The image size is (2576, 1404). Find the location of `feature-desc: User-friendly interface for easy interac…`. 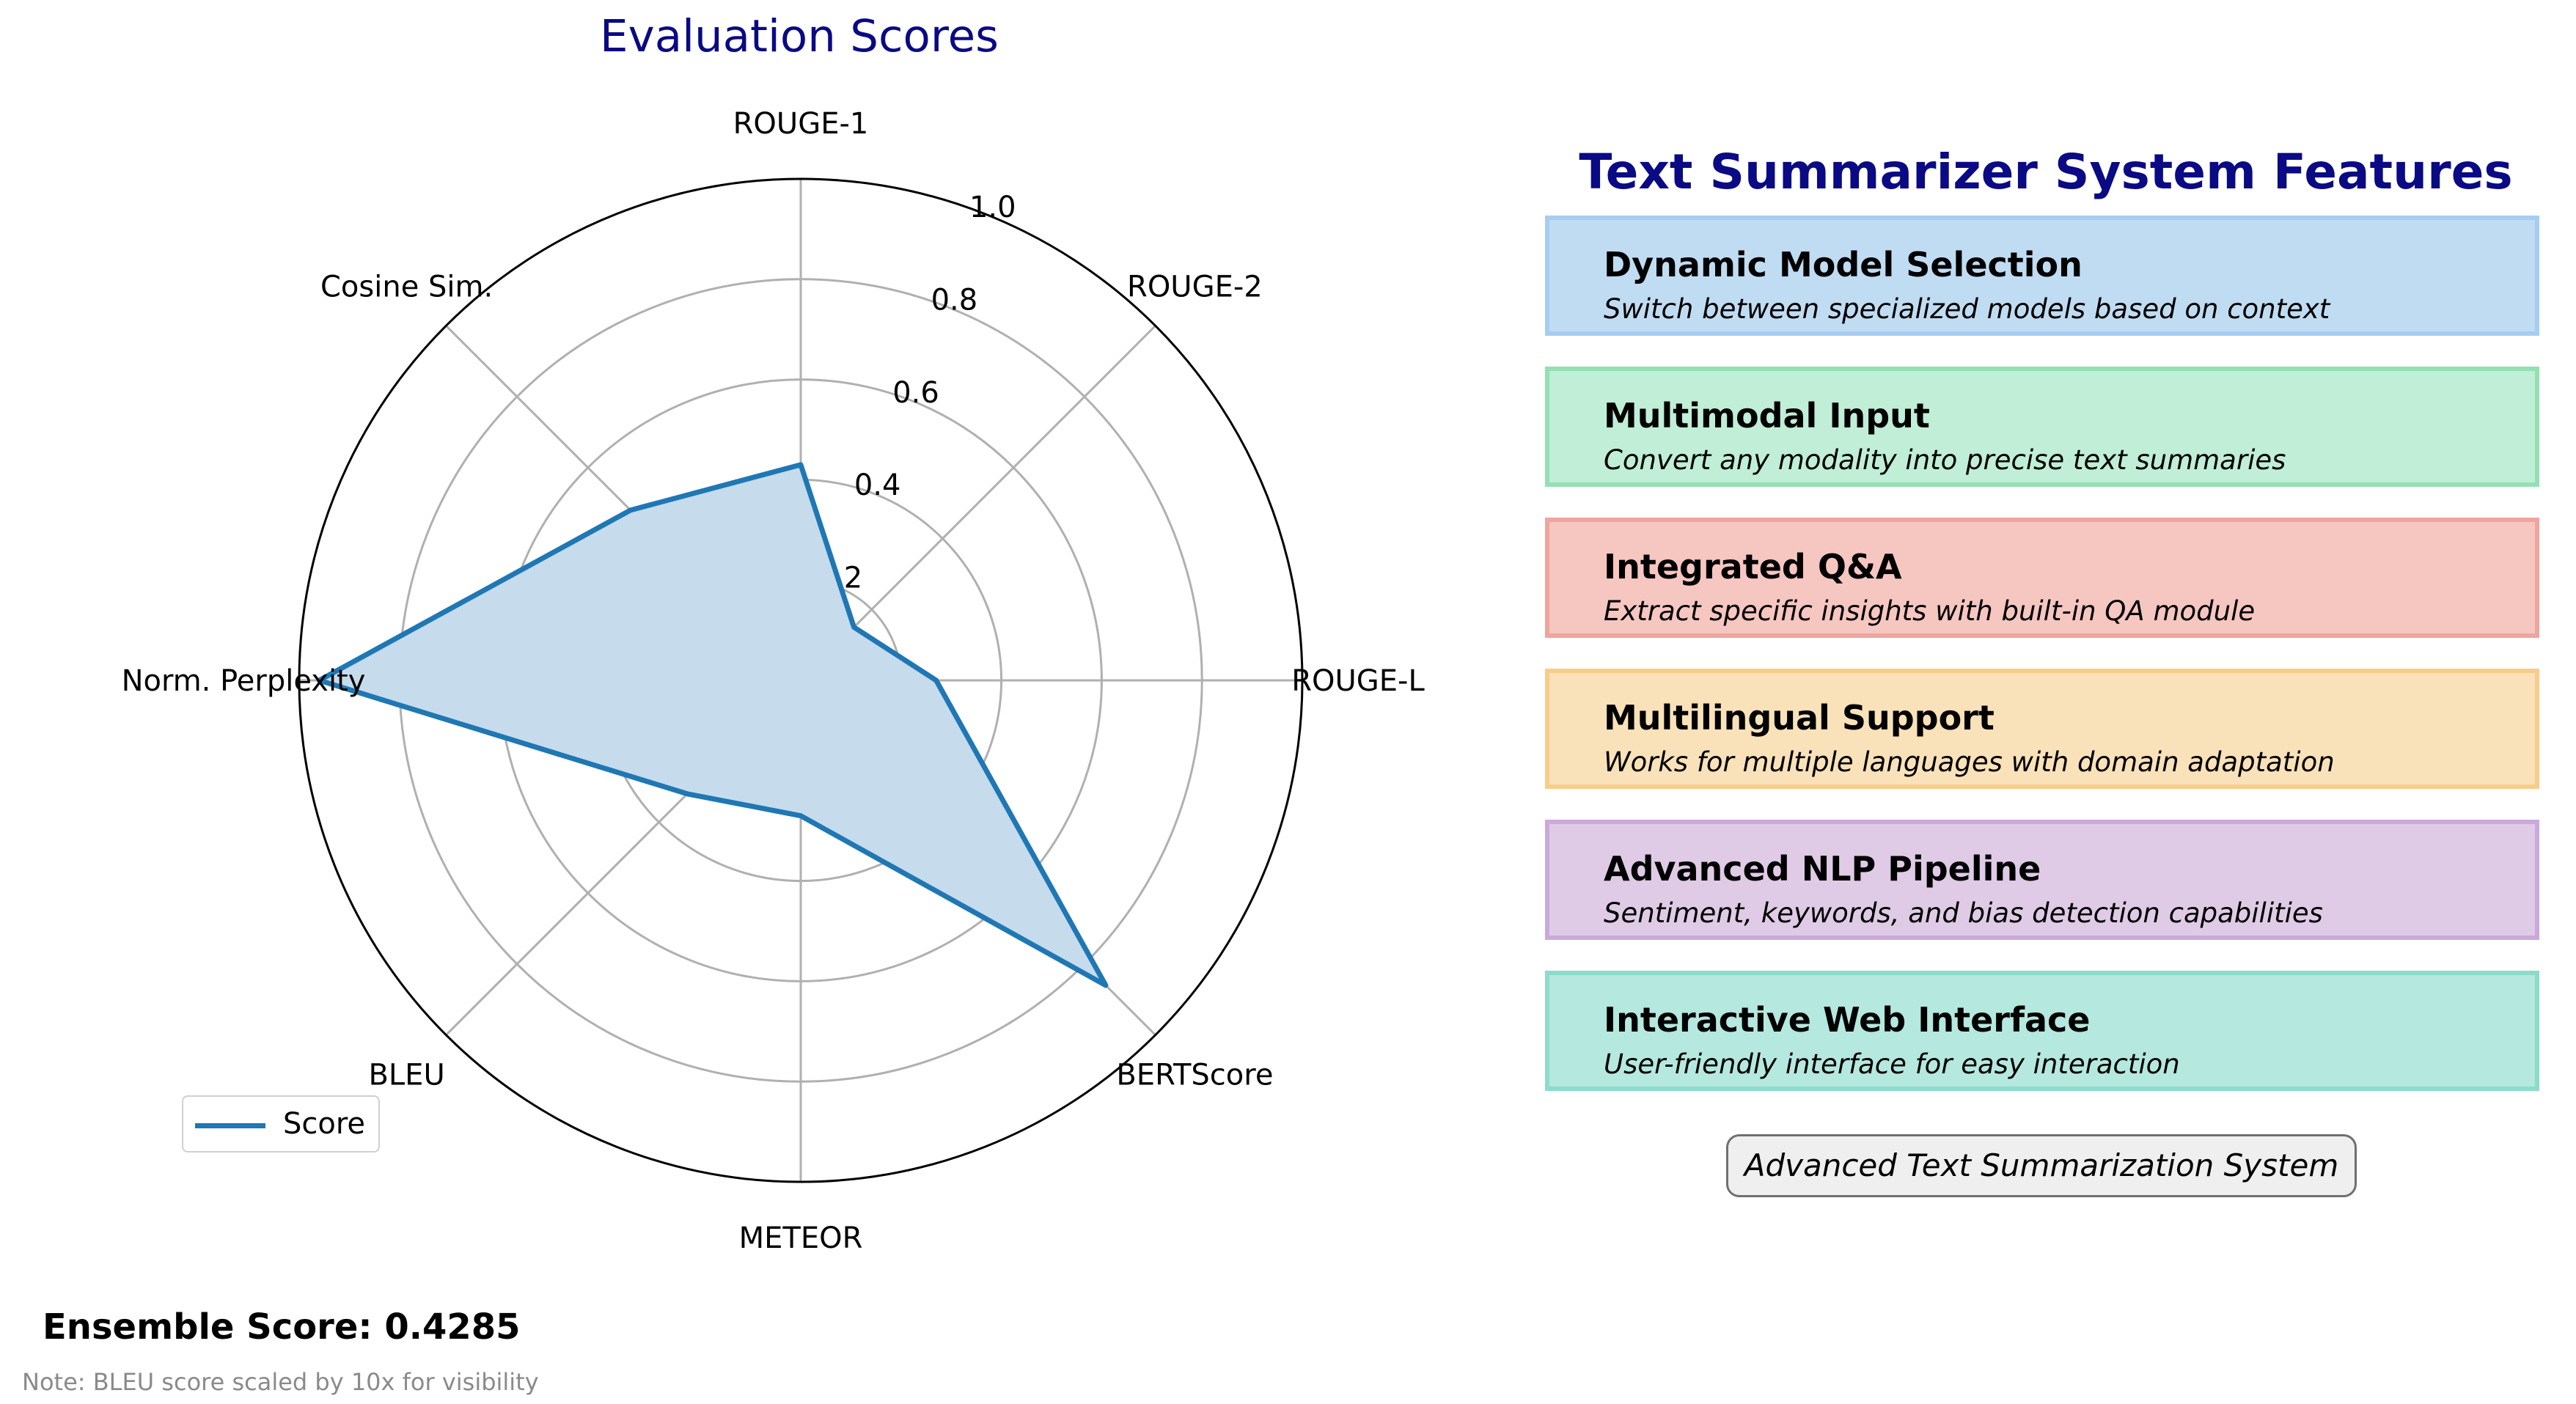

feature-desc: User-friendly interface for easy interac… is located at coordinates (1892, 1064).